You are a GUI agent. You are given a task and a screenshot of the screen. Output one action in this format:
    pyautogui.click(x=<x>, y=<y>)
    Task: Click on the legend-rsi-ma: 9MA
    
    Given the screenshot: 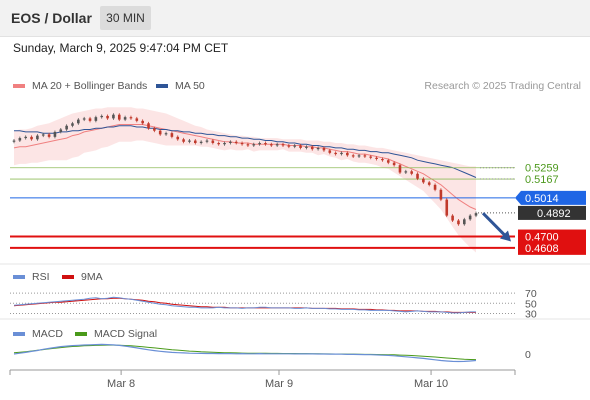 What is the action you would take?
    pyautogui.click(x=92, y=277)
    